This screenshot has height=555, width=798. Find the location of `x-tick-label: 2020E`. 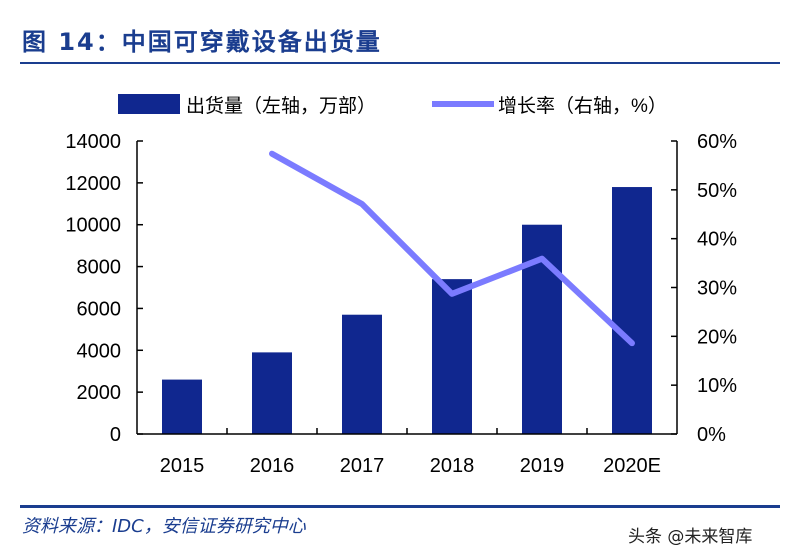

x-tick-label: 2020E is located at coordinates (632, 466).